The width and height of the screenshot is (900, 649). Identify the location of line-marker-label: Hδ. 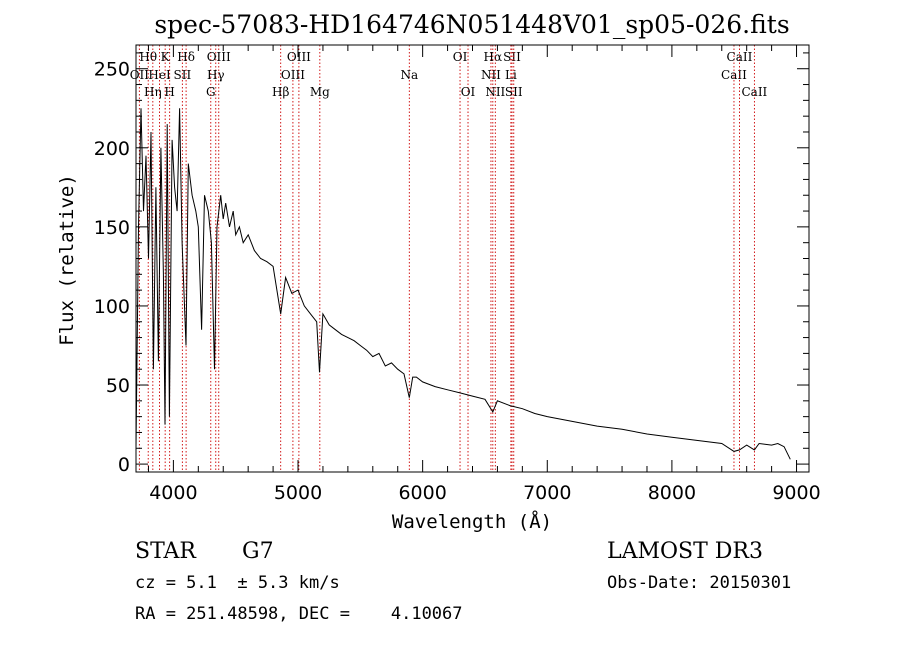
(186, 57).